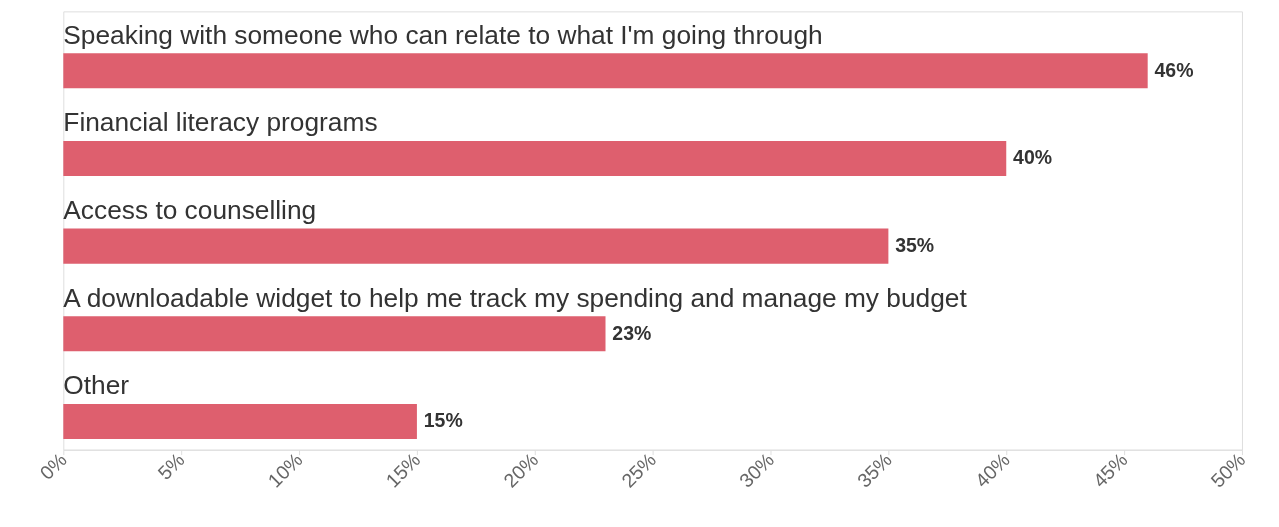  Describe the element at coordinates (190, 209) in the screenshot. I see `y-tick-label: Access to counselling` at that location.